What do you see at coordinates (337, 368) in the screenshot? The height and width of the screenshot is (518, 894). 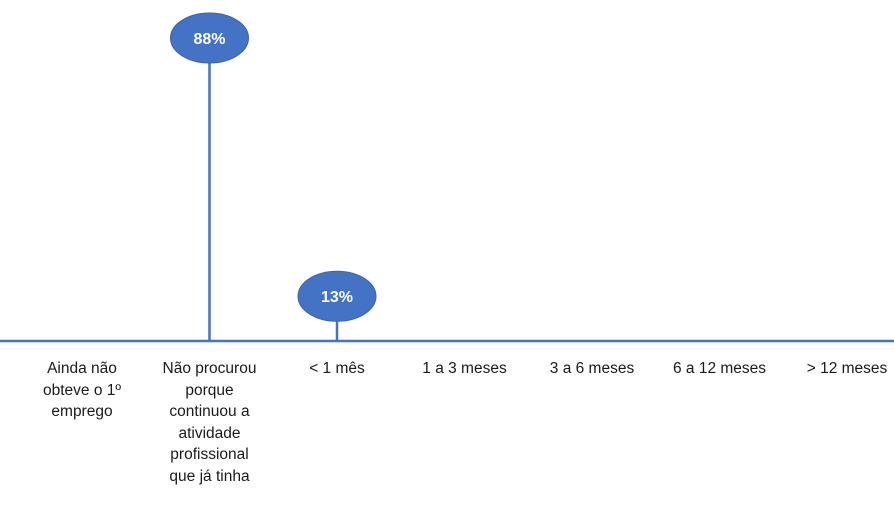 I see `category-label-cat-3: < 1 mês` at bounding box center [337, 368].